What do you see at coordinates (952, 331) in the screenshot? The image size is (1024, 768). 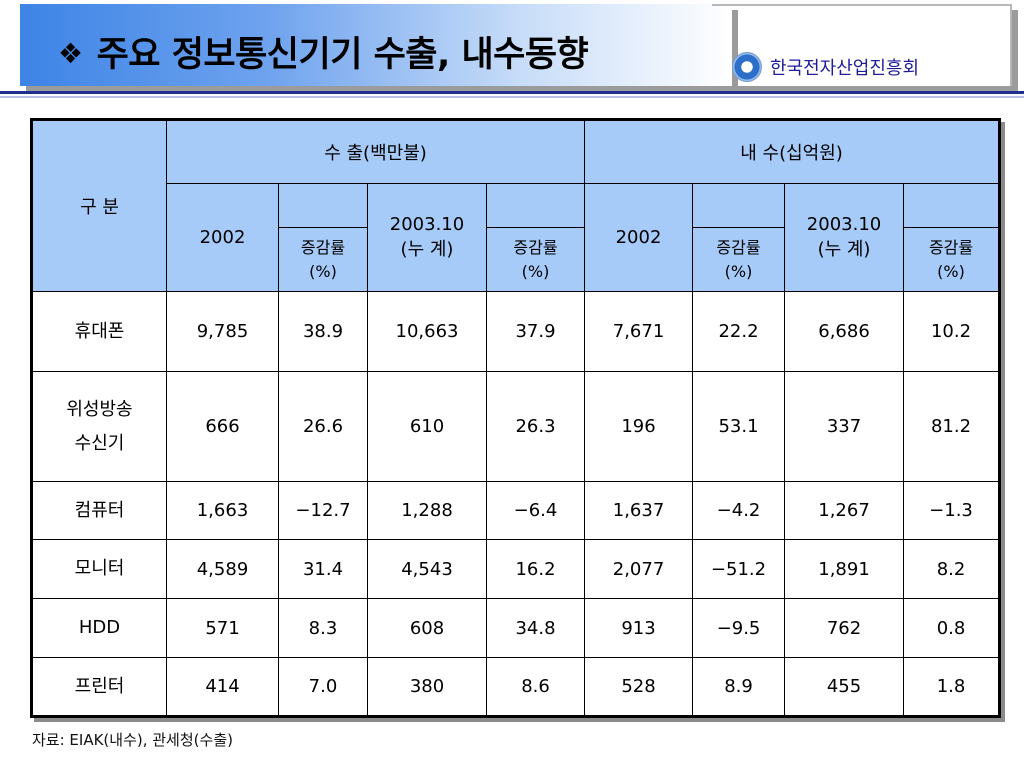 I see `table-cell: 10.2` at bounding box center [952, 331].